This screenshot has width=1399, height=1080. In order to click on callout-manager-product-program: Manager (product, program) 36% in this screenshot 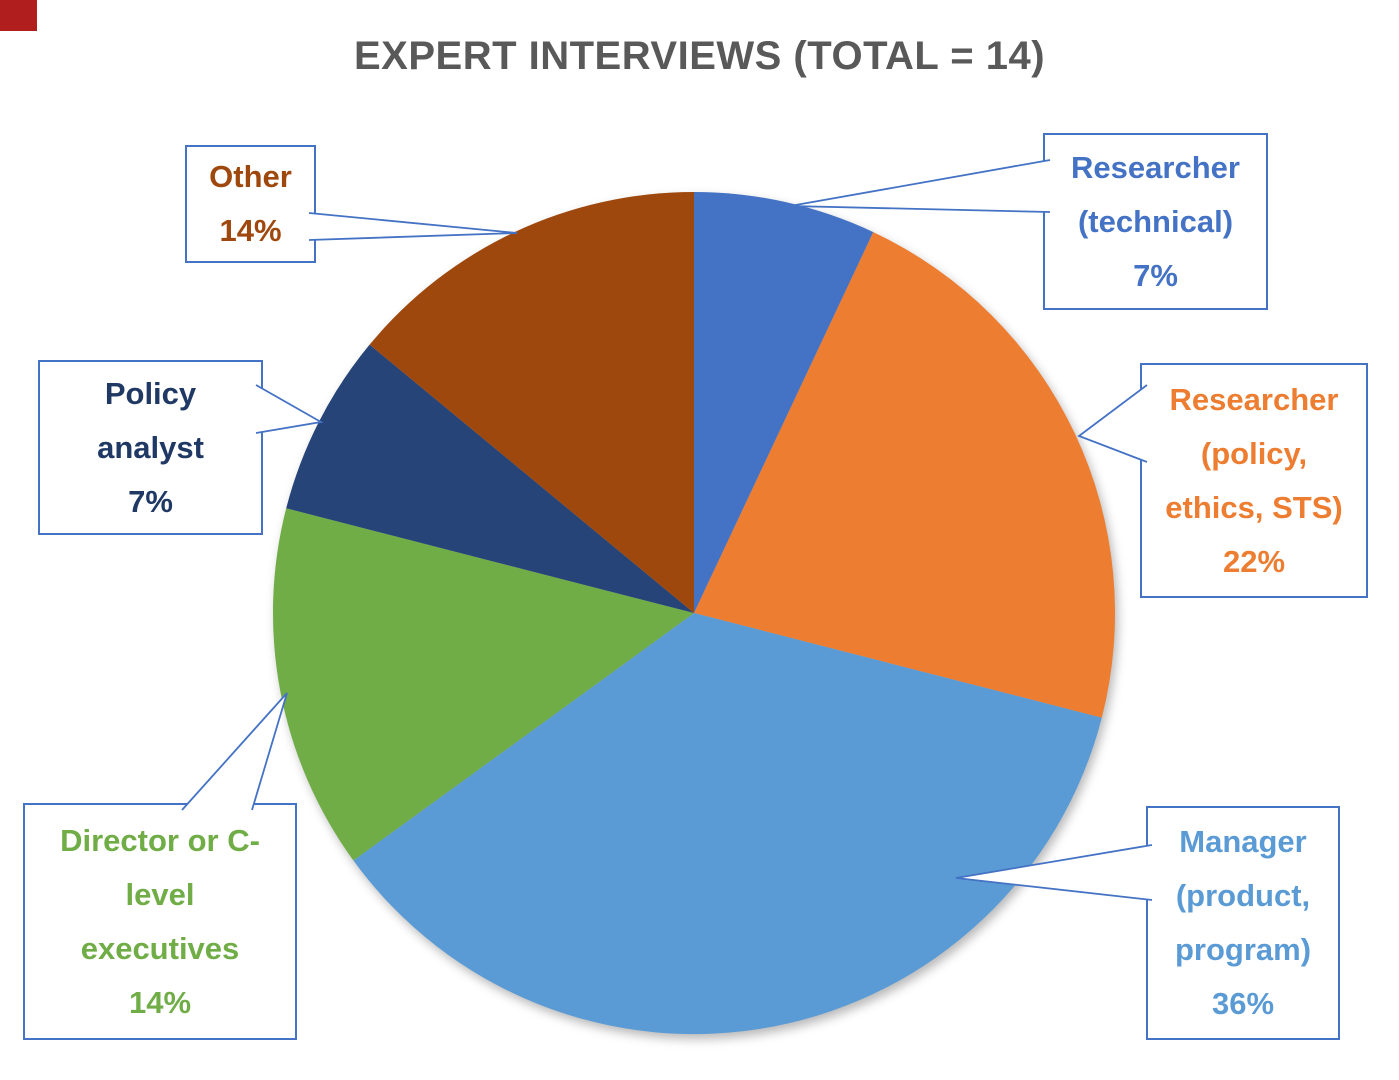, I will do `click(1243, 923)`.